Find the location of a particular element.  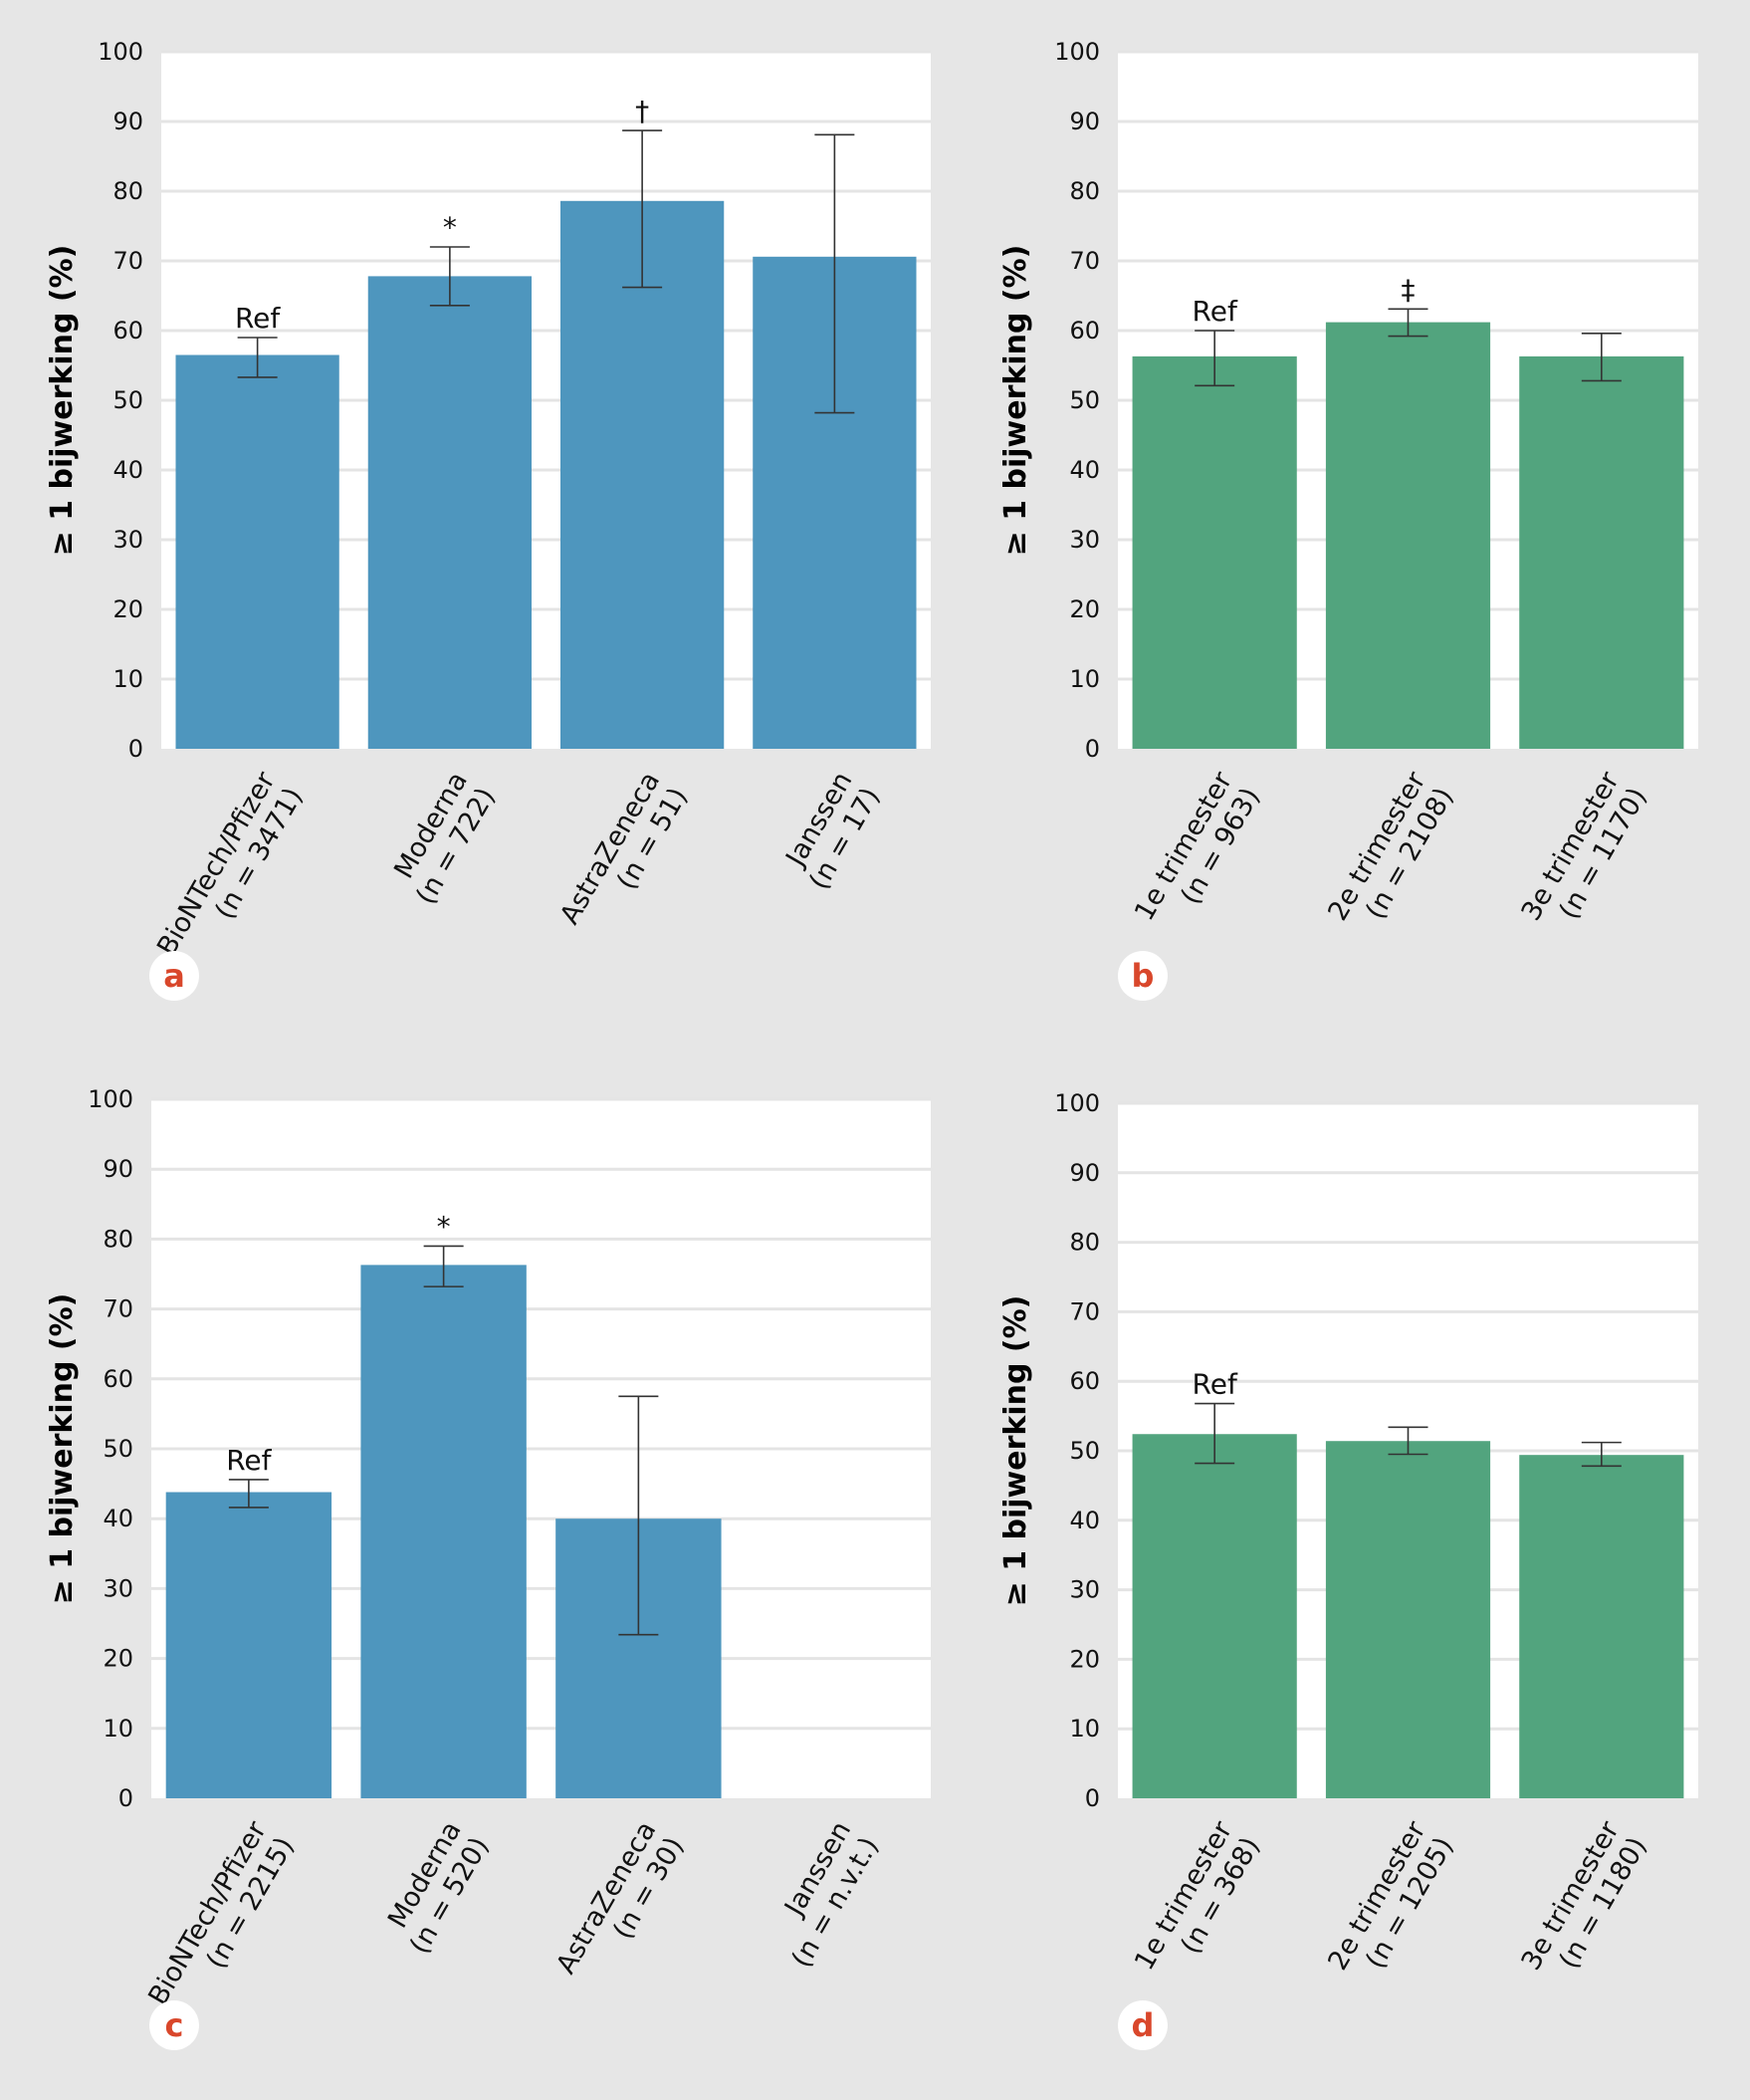

panel-letter: c is located at coordinates (175, 2025).